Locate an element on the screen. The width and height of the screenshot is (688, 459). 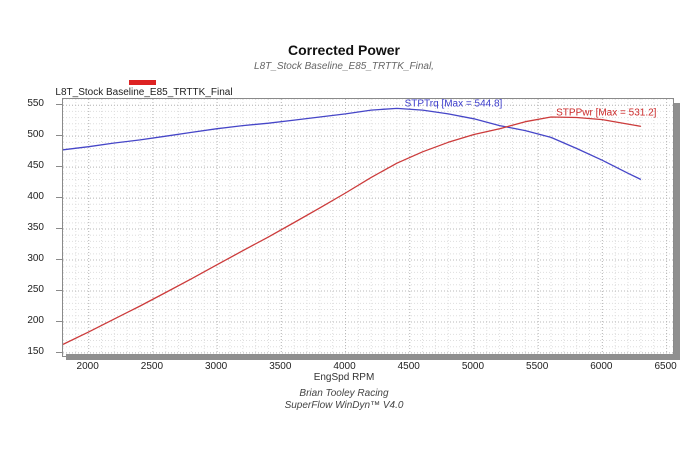
y-tick-label: 250 is located at coordinates (35, 289).